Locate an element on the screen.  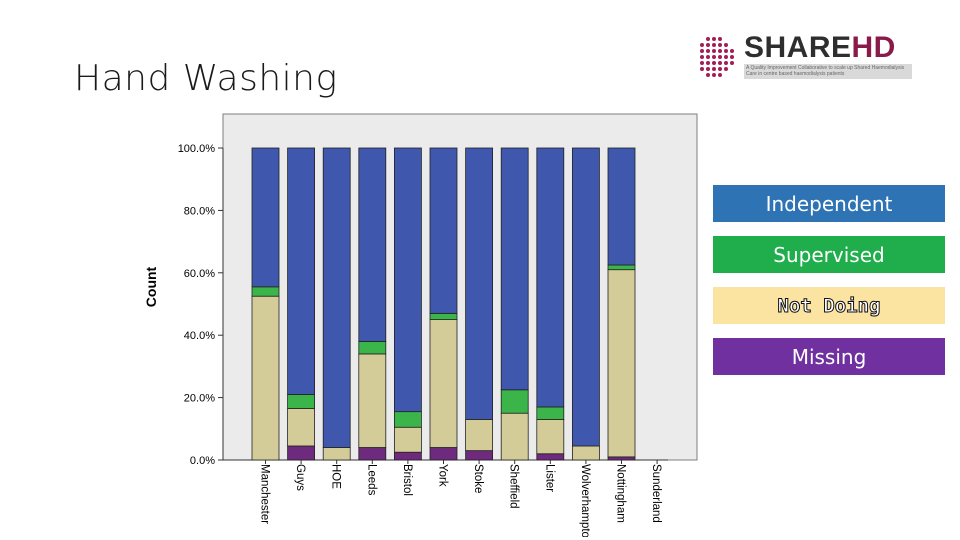
x-category-label: Leeds is located at coordinates (371, 480).